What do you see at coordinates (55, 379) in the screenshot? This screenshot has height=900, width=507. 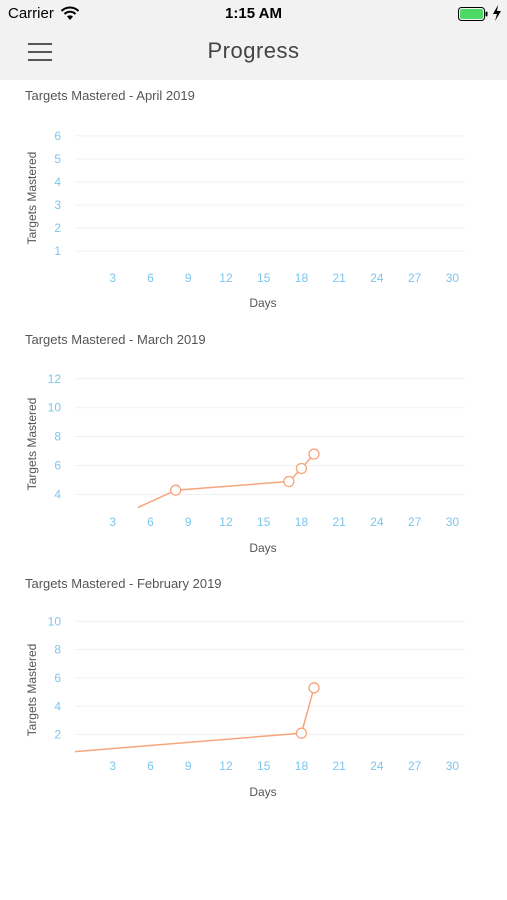 I see `y-tick-label: 12` at bounding box center [55, 379].